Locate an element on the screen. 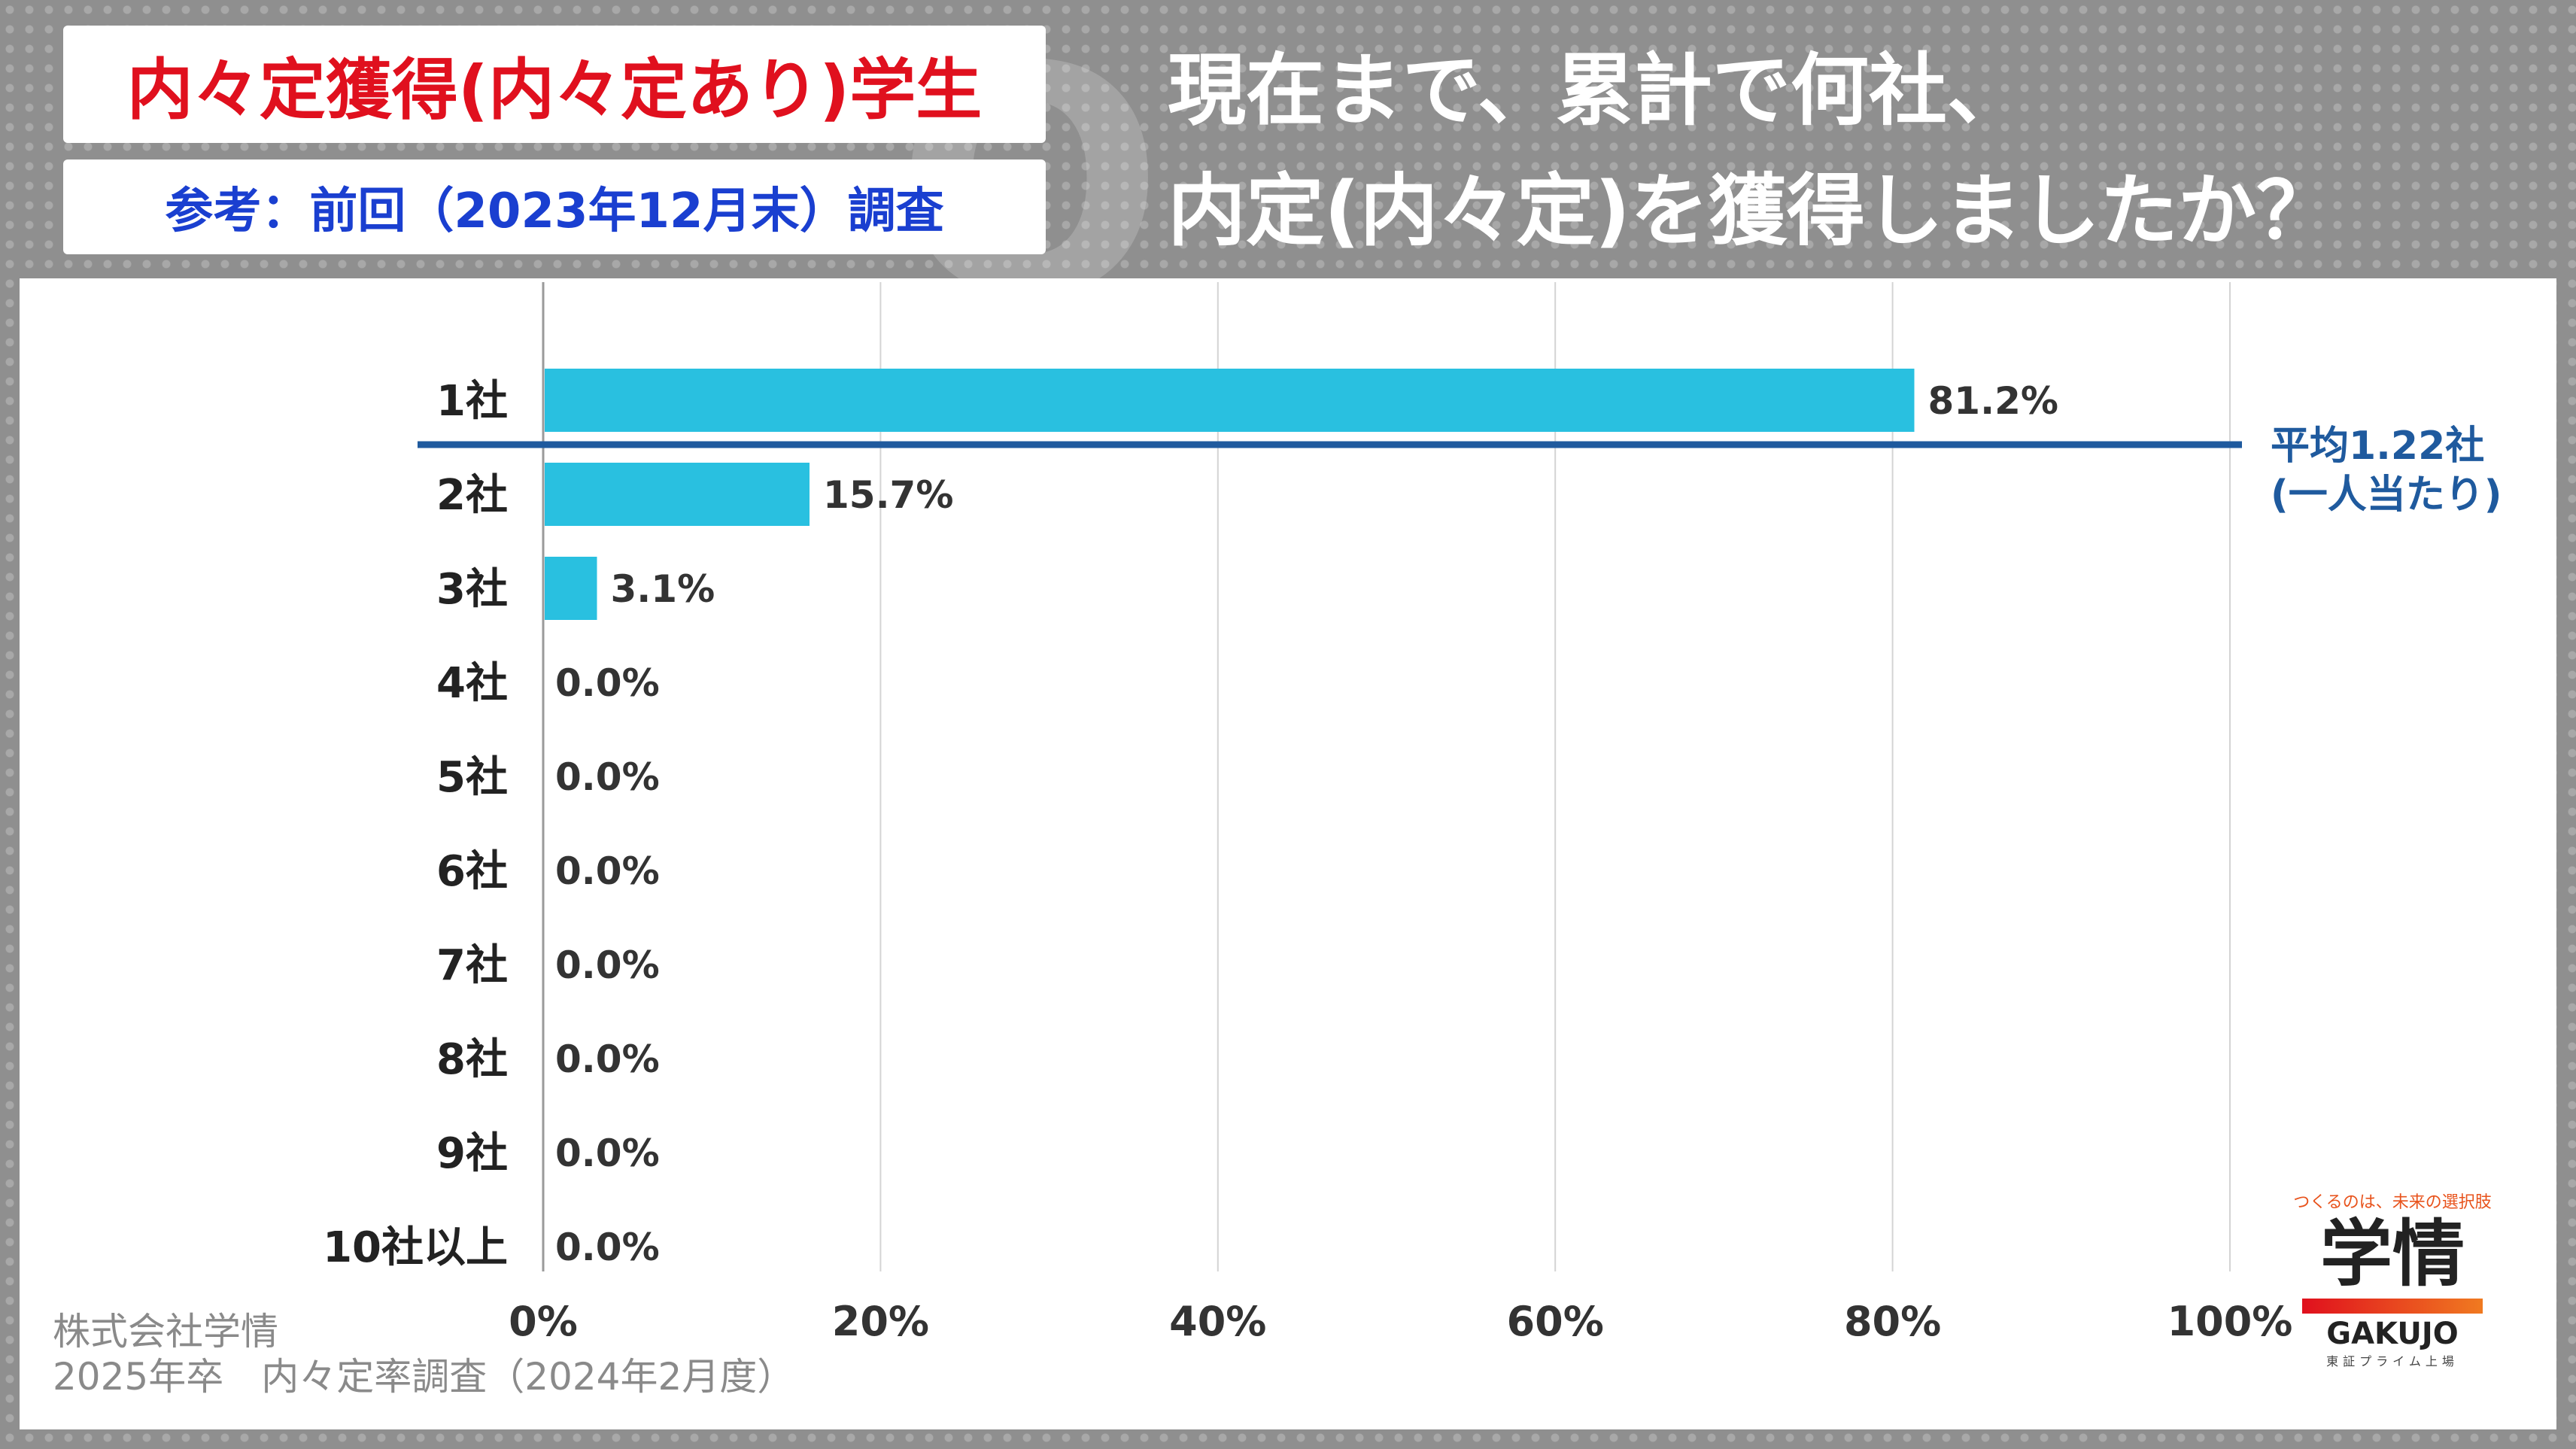 Image resolution: width=2576 pixels, height=1449 pixels. logo-mark: 学情 is located at coordinates (2392, 1254).